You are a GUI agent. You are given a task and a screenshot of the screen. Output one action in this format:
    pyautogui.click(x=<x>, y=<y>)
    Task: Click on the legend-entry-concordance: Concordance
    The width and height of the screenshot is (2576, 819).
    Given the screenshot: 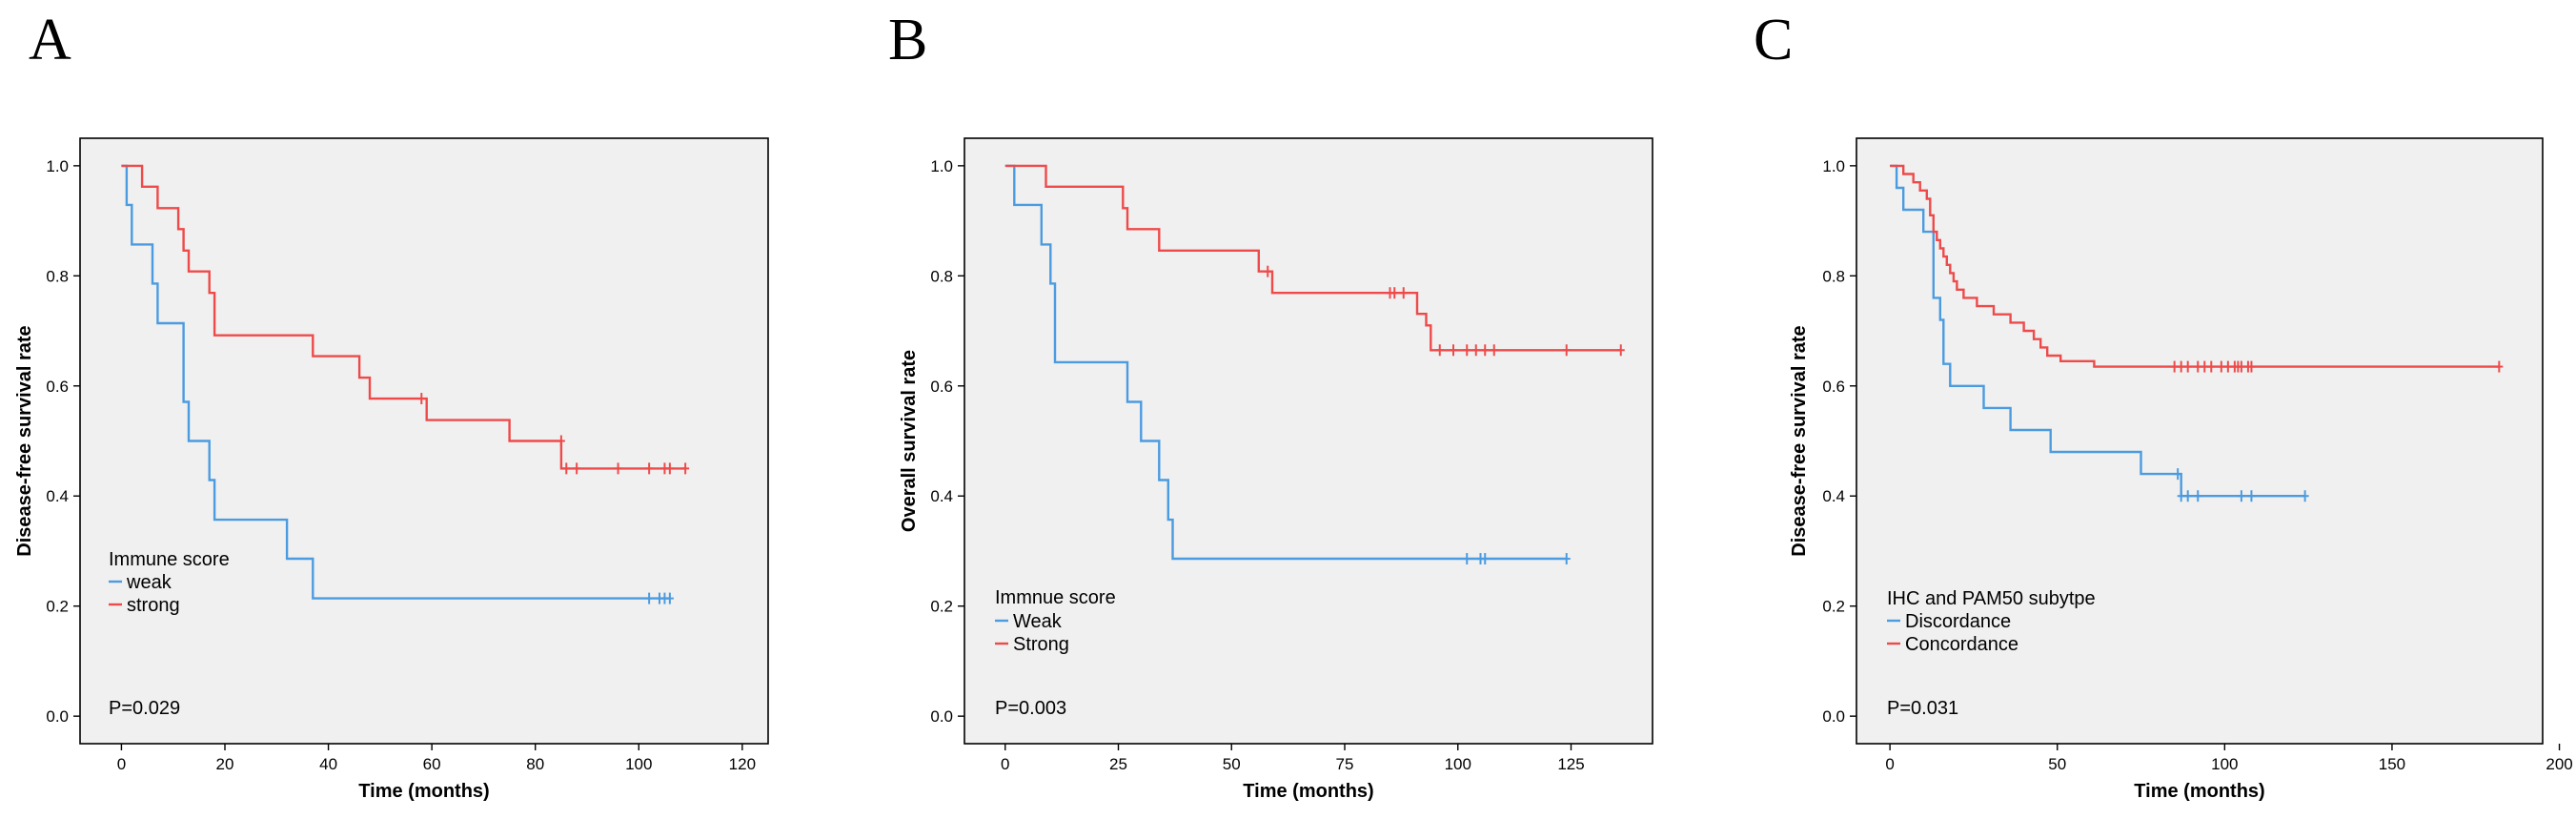 What is the action you would take?
    pyautogui.click(x=1961, y=644)
    